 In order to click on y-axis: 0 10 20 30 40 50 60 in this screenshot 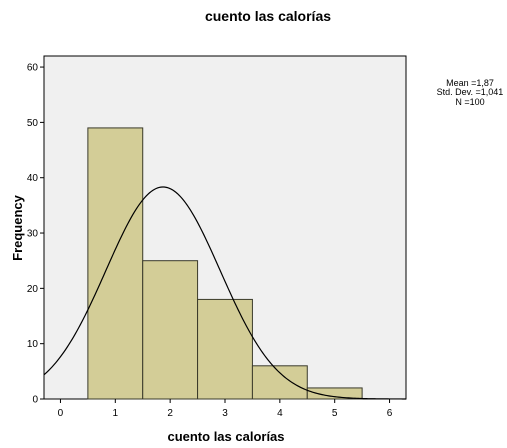, I will do `click(35, 234)`.